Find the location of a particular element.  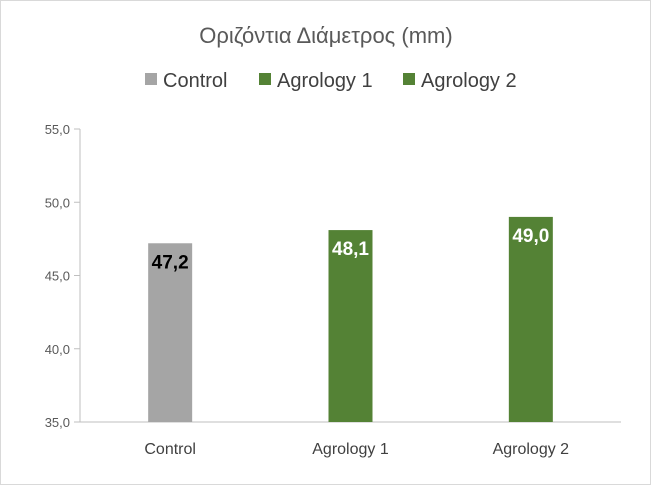

x-axis: Control Agrology 1 Agrology 2 is located at coordinates (350, 439).